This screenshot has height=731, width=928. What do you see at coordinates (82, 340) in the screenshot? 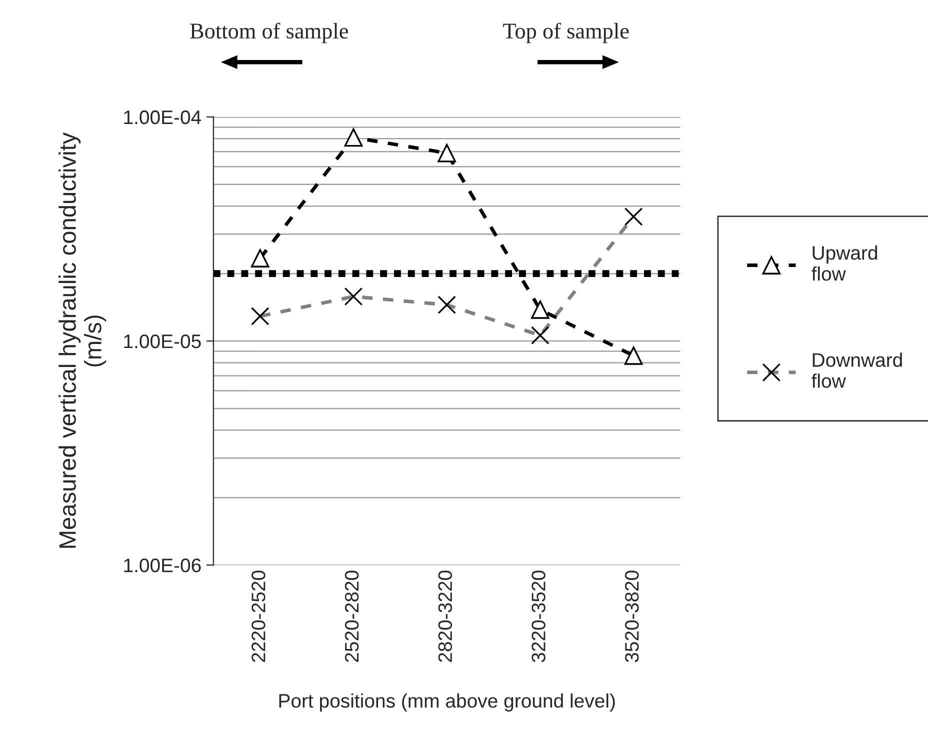
I see `y-axis-title: Measured vertical hydraulic conductivity (m/s)` at bounding box center [82, 340].